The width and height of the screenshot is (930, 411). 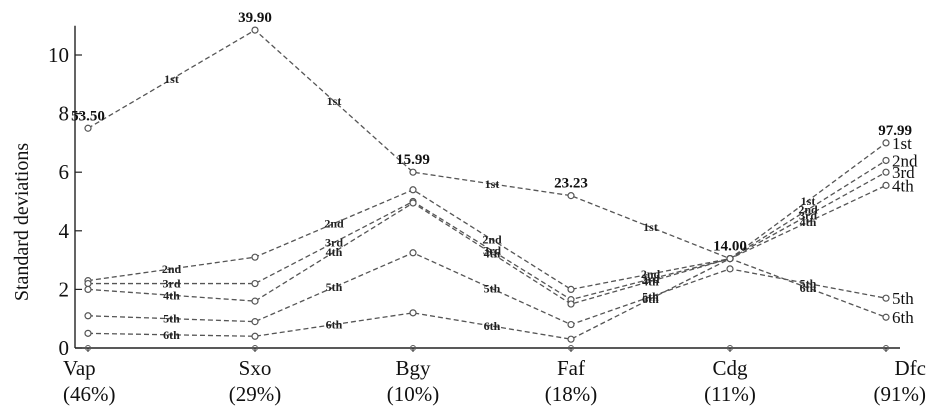 I want to click on x-tick-pct: (10%), so click(x=413, y=394).